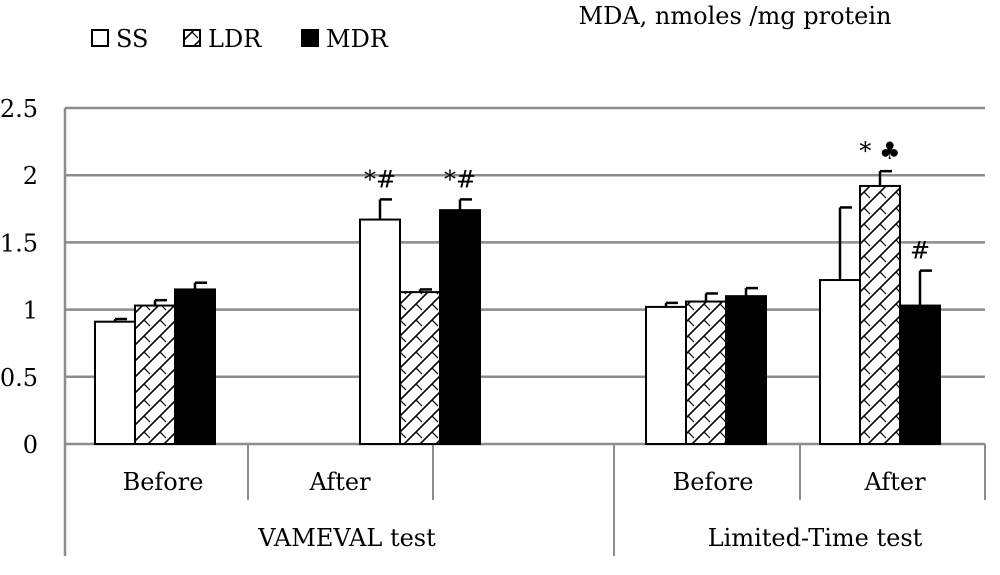 This screenshot has height=575, width=1000. I want to click on legend-swatch-mdr, so click(310, 38).